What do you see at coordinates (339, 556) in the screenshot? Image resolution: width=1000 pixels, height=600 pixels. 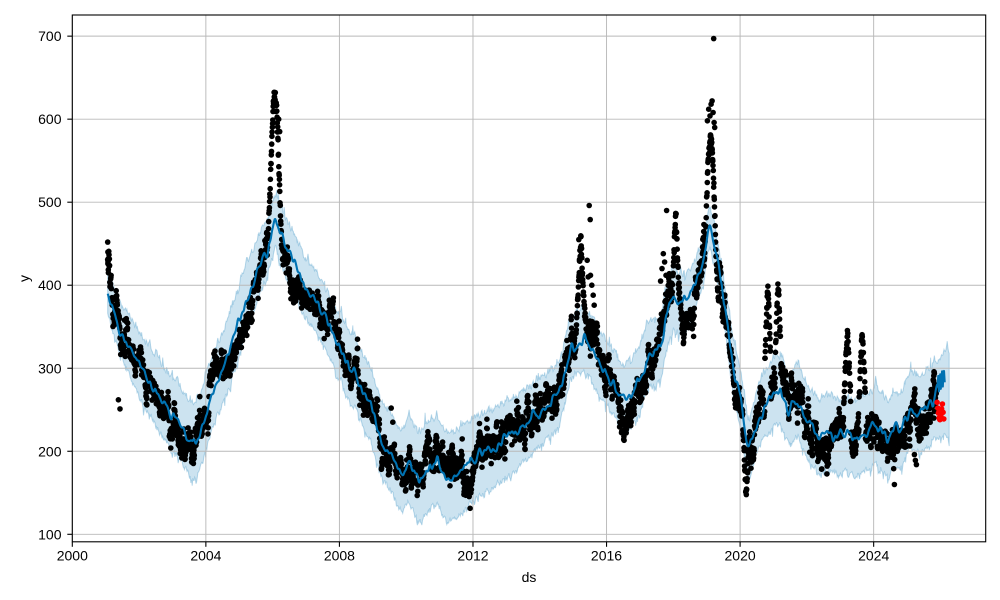 I see `svg-text: 2008` at bounding box center [339, 556].